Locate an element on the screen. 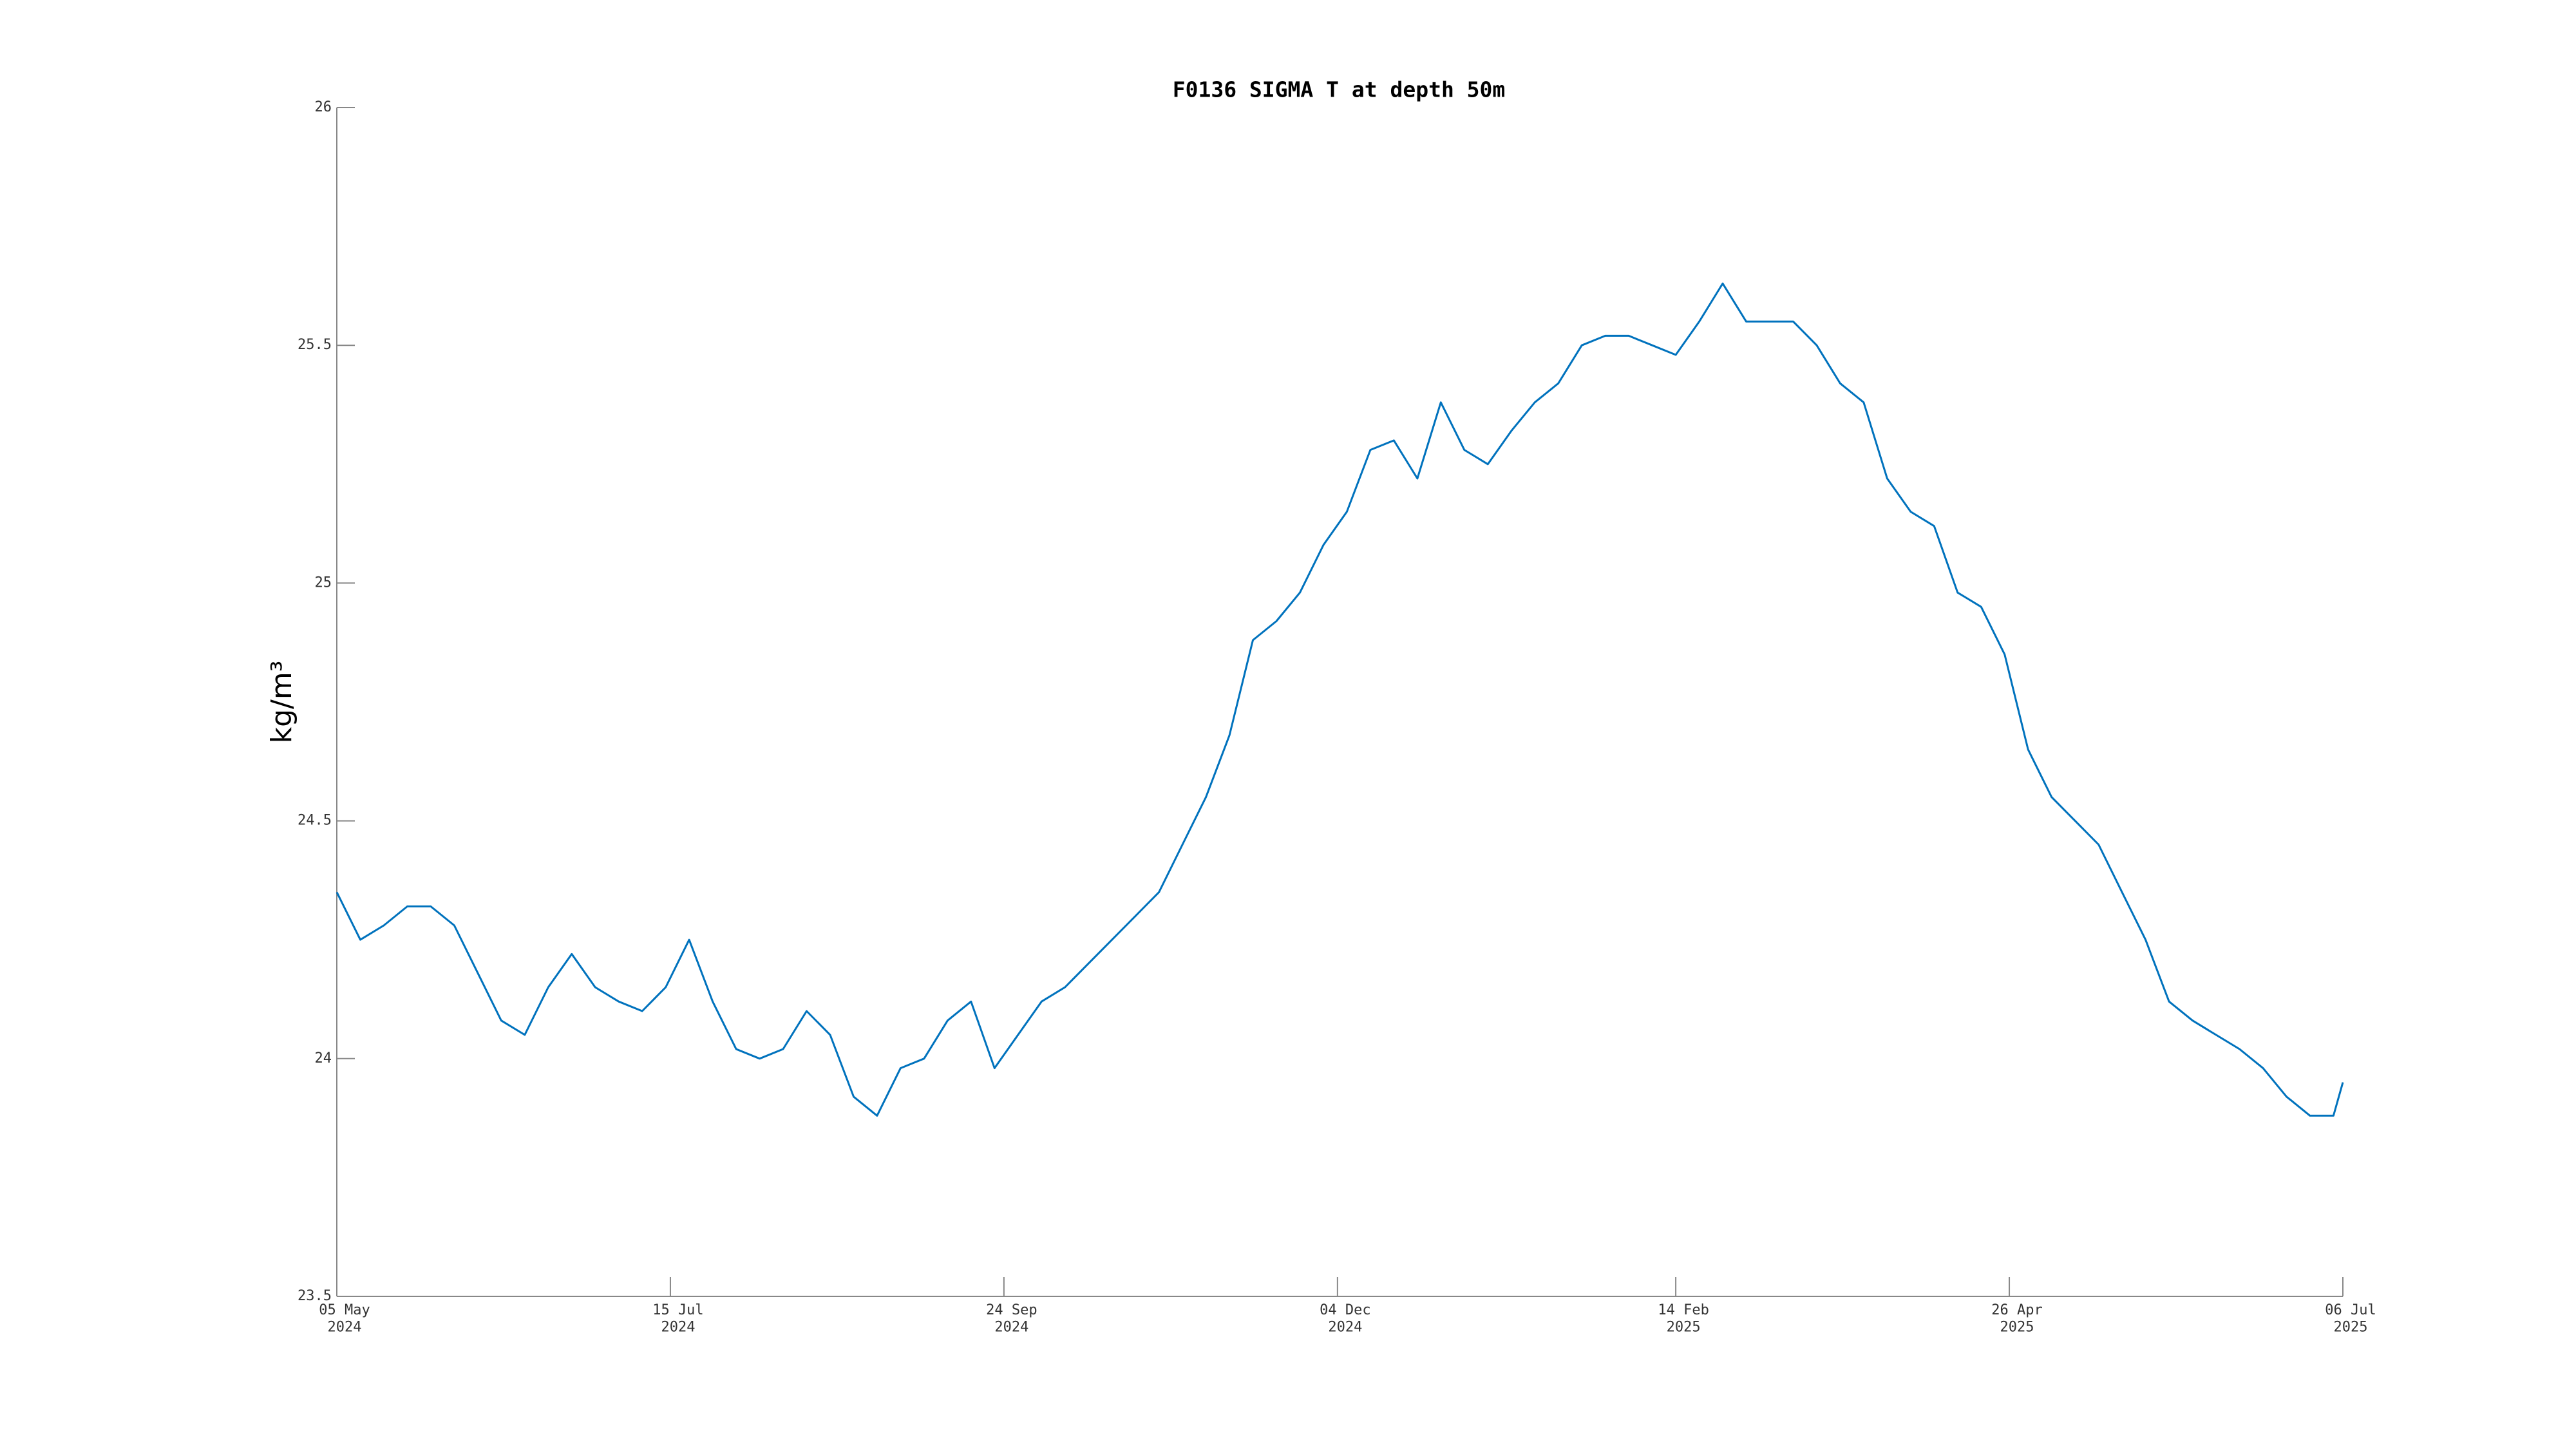 The image size is (2576, 1449). x-tick-label: 05 May 2024 is located at coordinates (345, 1319).